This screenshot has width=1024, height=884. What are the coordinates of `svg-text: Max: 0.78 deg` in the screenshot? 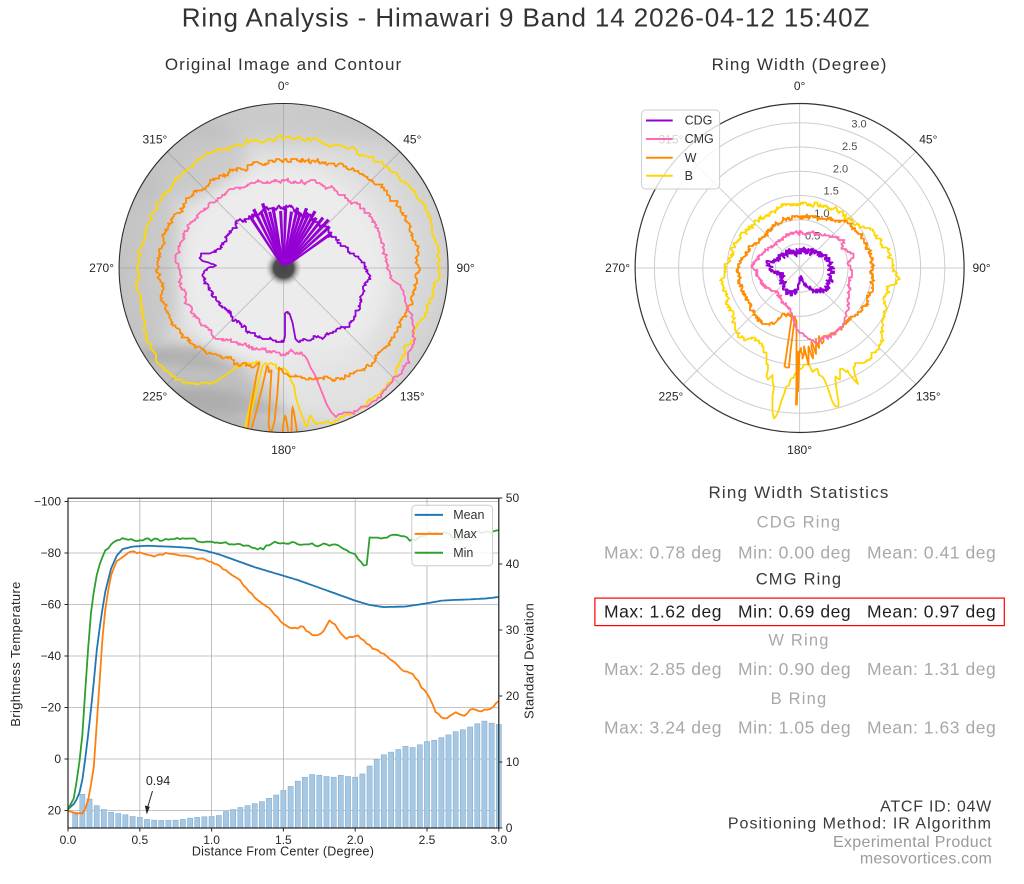 It's located at (663, 552).